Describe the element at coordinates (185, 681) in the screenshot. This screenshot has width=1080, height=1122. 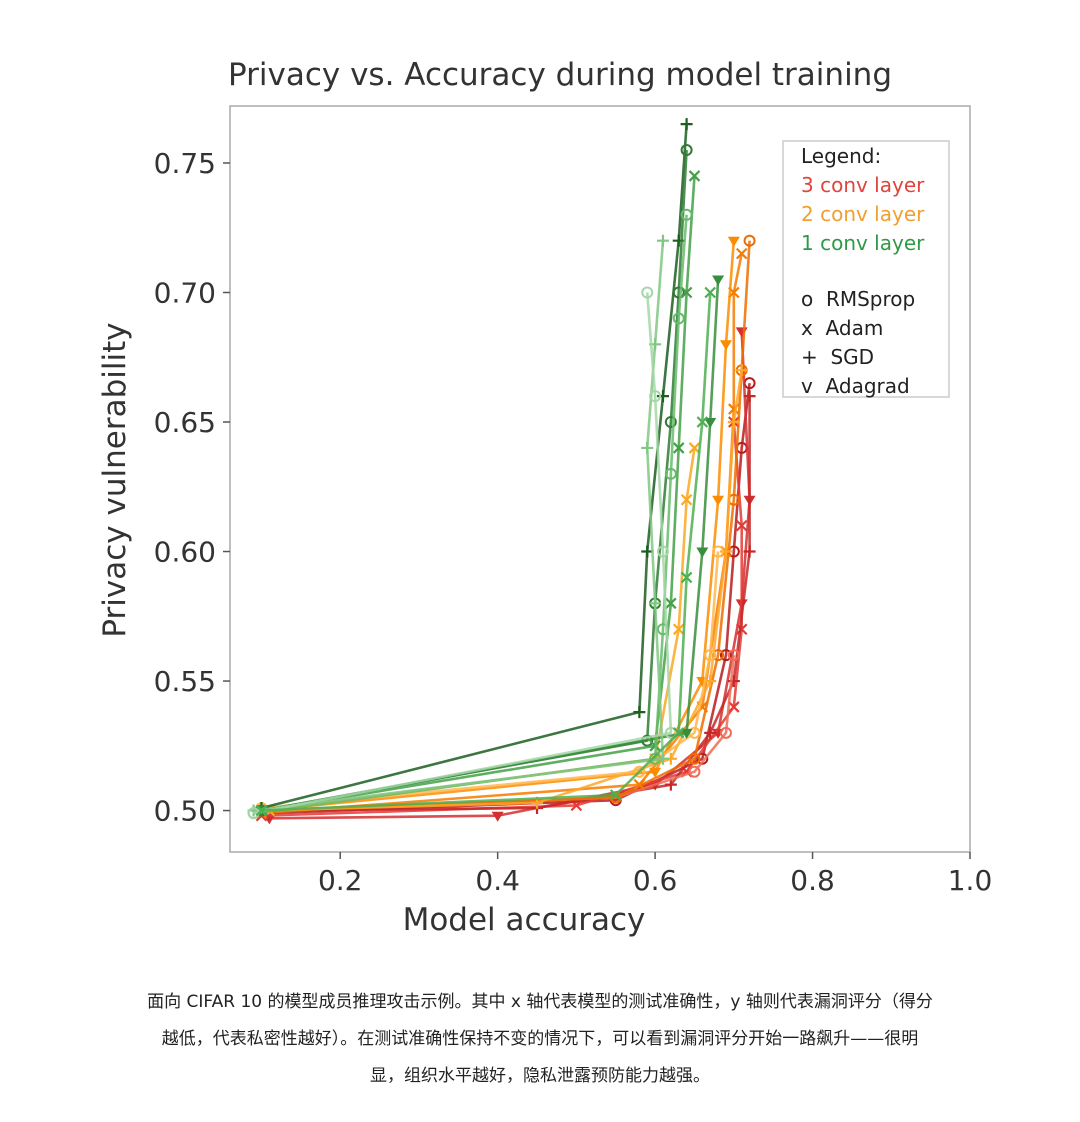
I see `y-tick-label: 0.55` at that location.